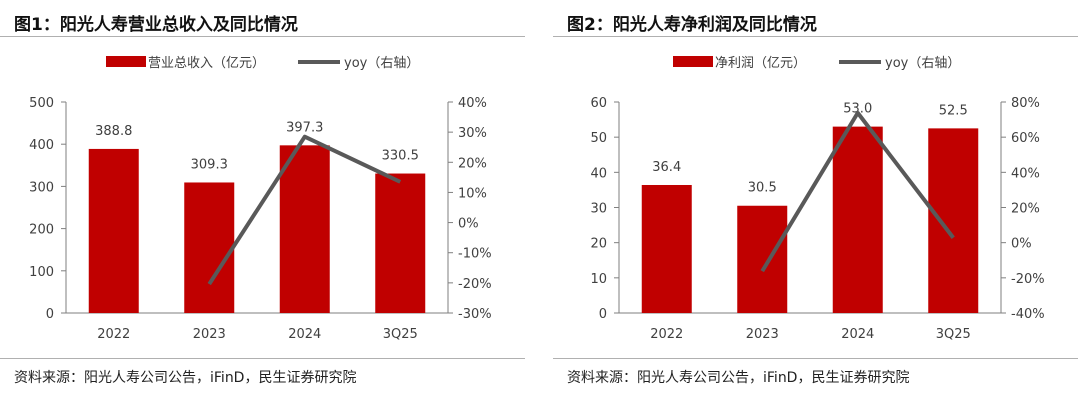  Describe the element at coordinates (41, 103) in the screenshot. I see `left-axis-tick-label: 500` at that location.